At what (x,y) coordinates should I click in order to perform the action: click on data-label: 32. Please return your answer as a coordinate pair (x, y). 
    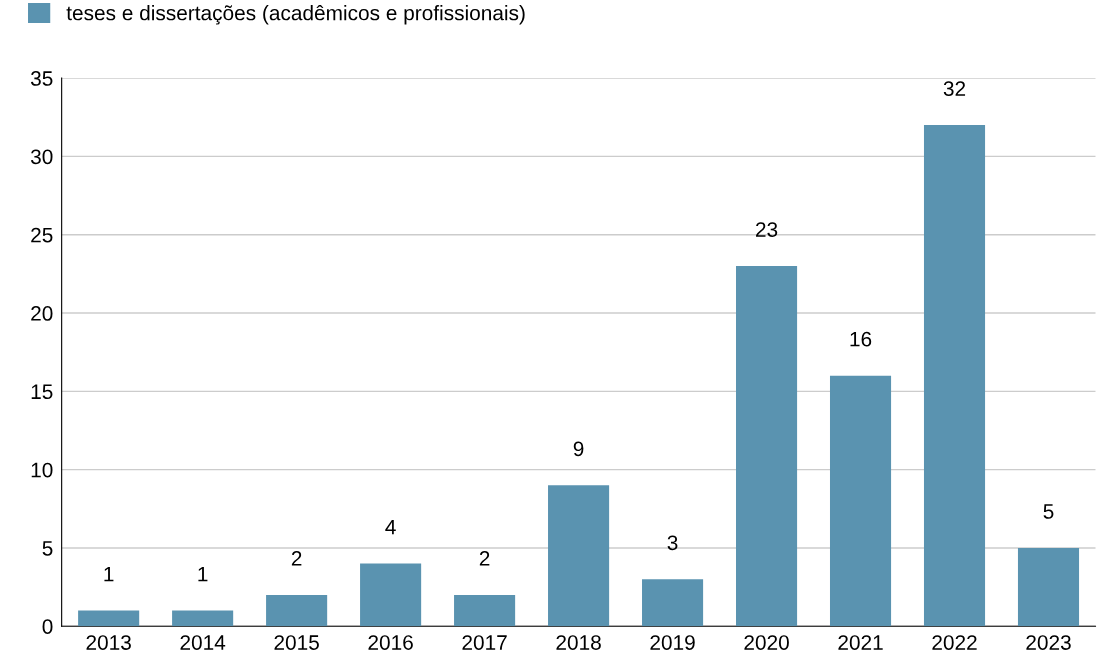
    Looking at the image, I should click on (954, 88).